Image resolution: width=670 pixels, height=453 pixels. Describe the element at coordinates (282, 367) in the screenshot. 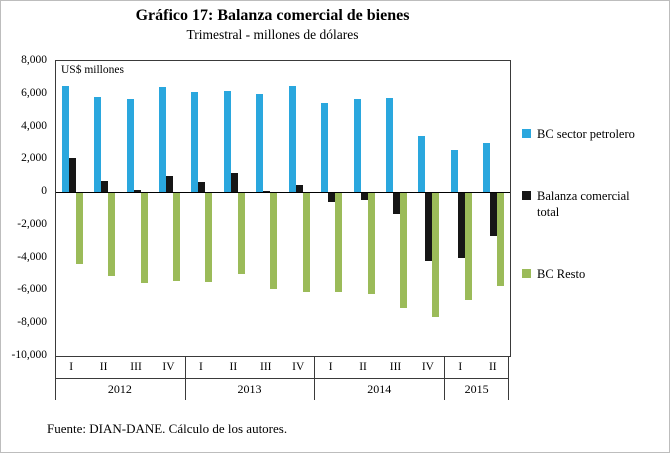

I see `x-axis-quarters: I II III IV I II III IV I II III IV I II` at that location.